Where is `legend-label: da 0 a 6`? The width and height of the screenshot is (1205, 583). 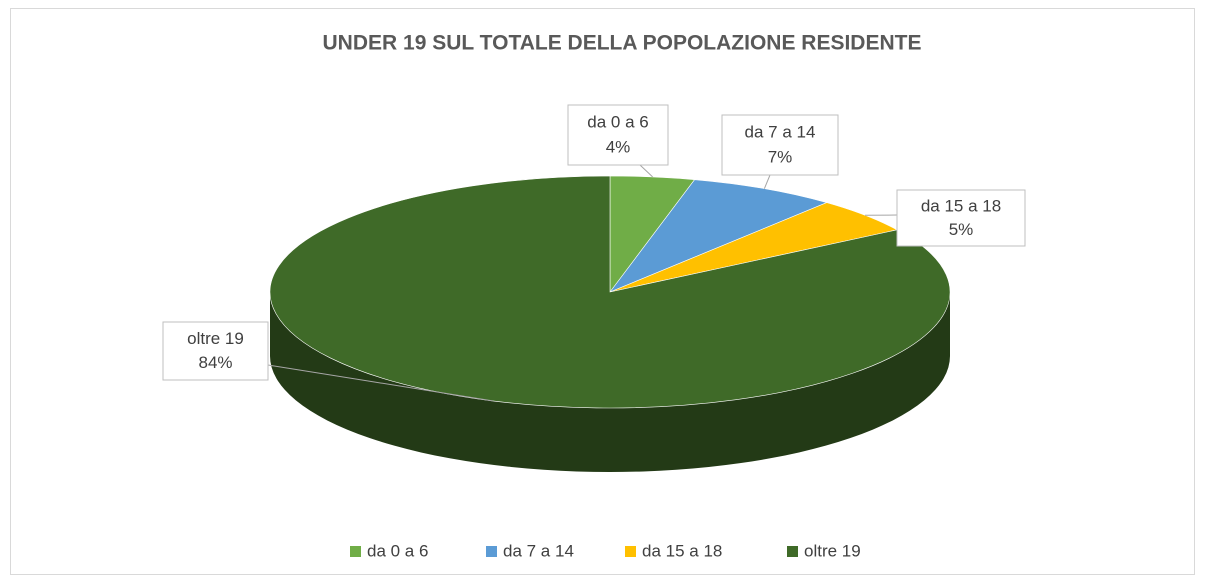 legend-label: da 0 a 6 is located at coordinates (397, 550).